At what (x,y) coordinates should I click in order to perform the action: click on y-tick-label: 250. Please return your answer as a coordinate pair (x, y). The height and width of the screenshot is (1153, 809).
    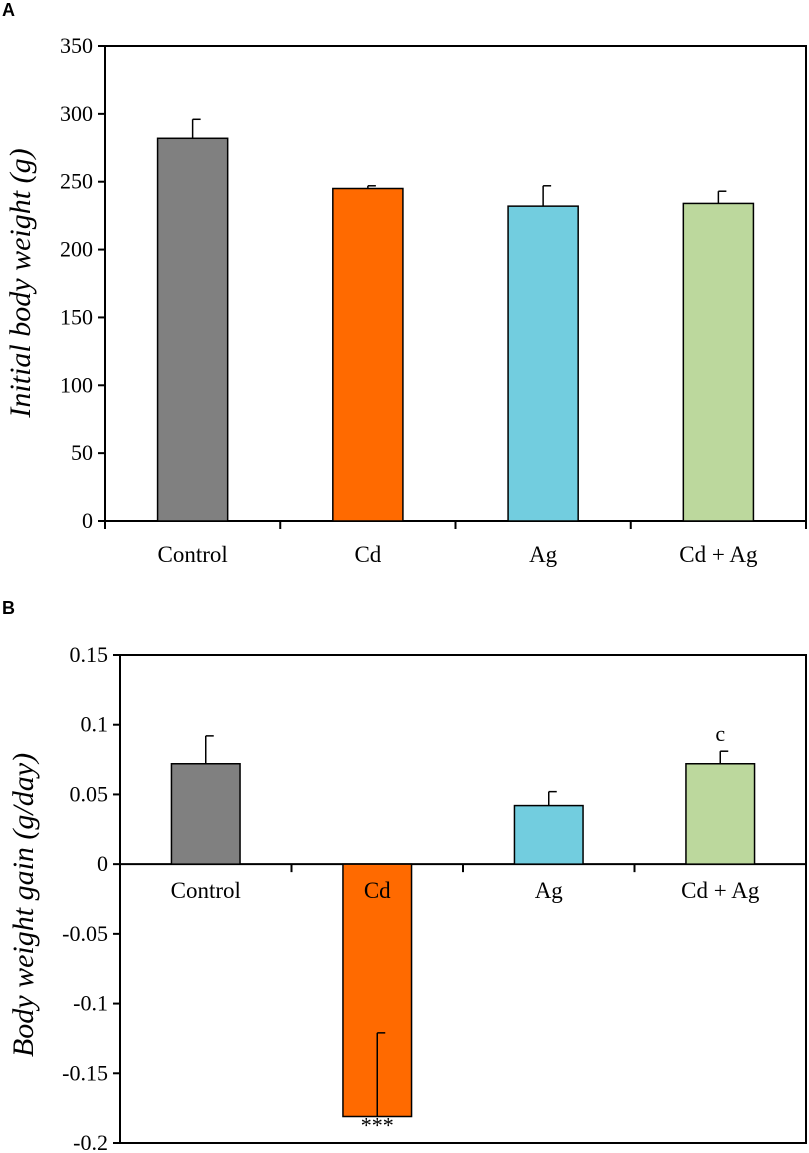
    Looking at the image, I should click on (76, 181).